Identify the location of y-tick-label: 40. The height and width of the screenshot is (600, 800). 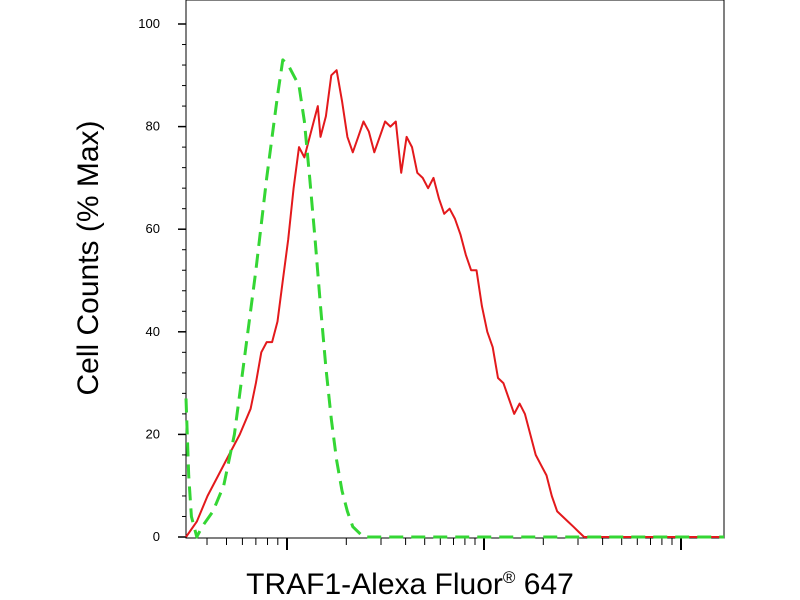
(153, 331).